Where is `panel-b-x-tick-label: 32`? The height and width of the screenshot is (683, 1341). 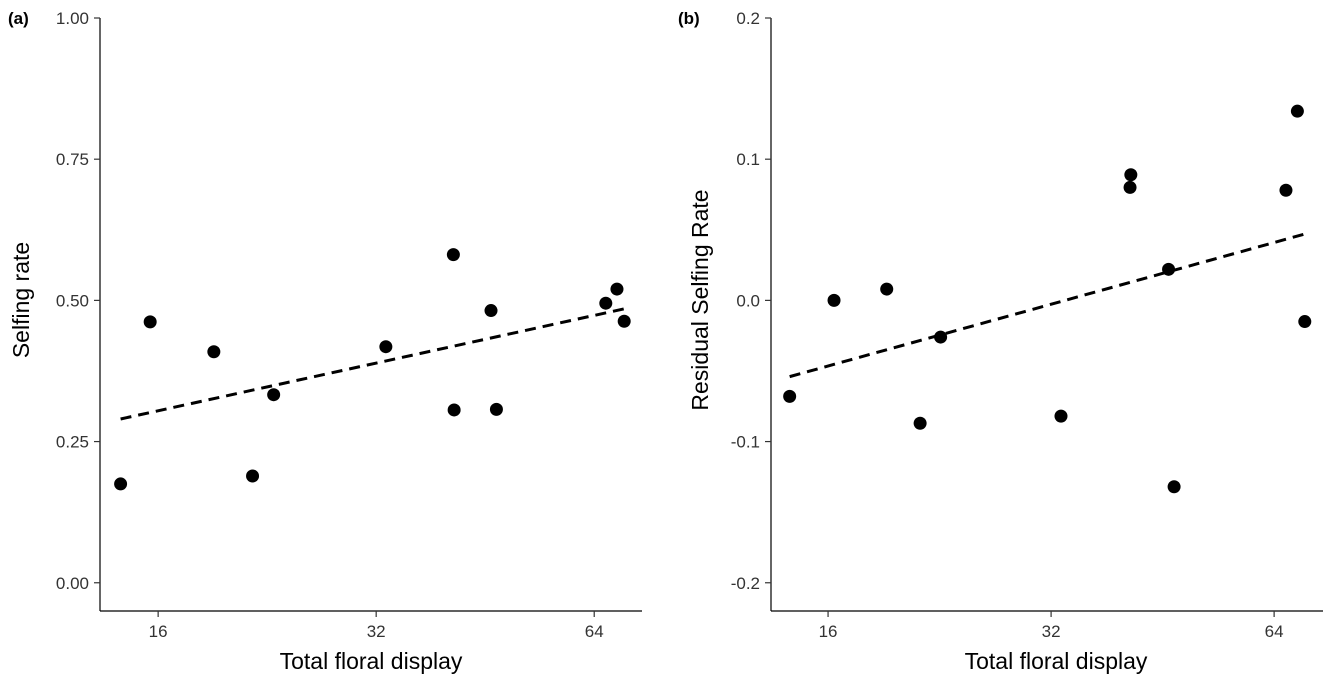 panel-b-x-tick-label: 32 is located at coordinates (1051, 631).